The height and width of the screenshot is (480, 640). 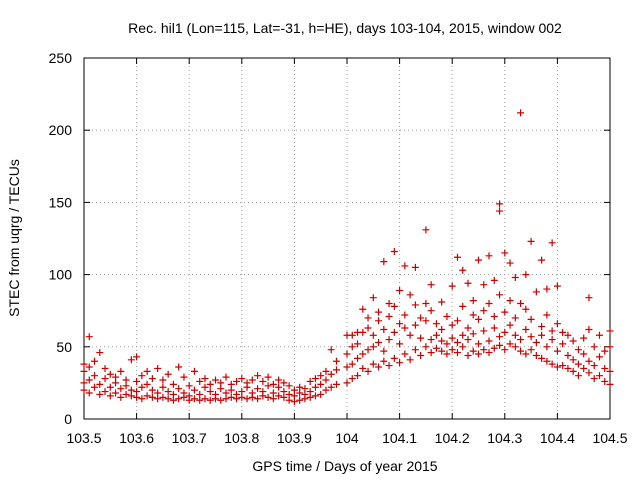 I want to click on y-tick-label: 150, so click(x=61, y=202).